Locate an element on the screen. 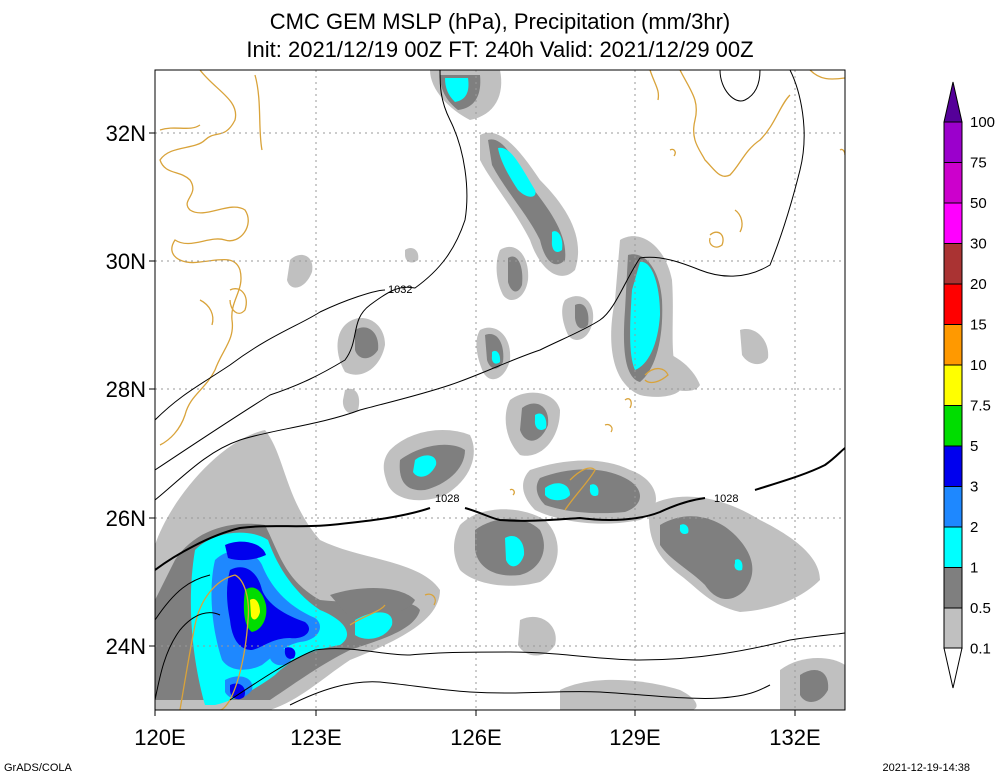  lat-labels: 32N 30N 28N 26N 24N is located at coordinates (126, 390).